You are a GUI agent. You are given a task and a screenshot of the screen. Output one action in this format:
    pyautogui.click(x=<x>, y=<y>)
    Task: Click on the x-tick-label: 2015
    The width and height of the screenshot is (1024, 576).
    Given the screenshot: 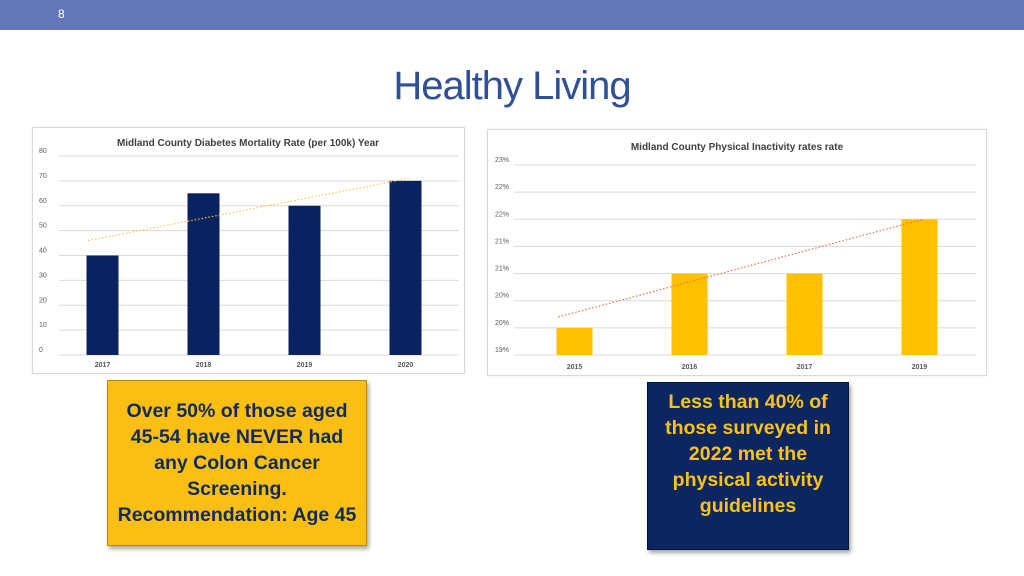 What is the action you would take?
    pyautogui.click(x=575, y=367)
    